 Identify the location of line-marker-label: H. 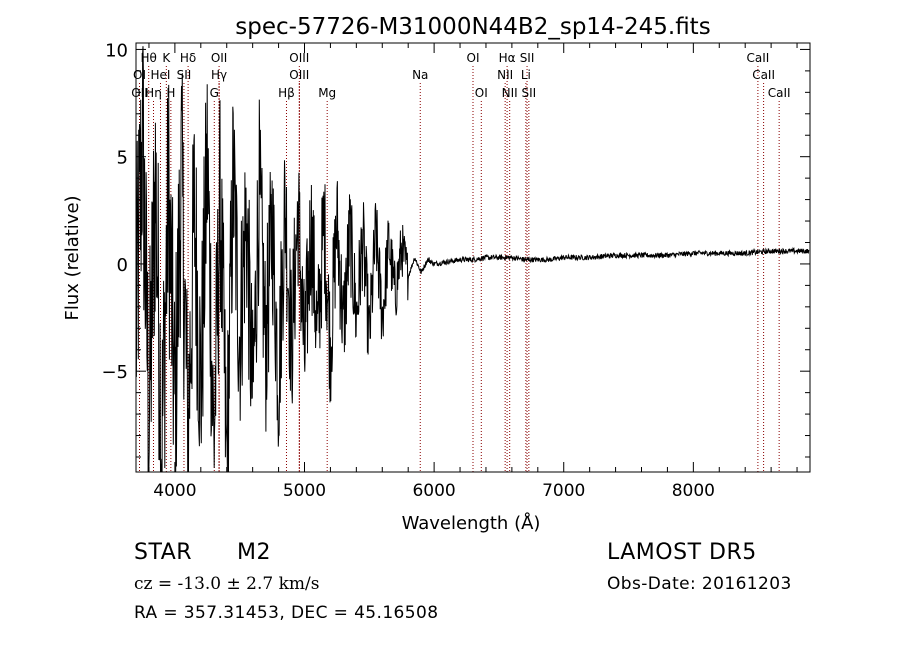
(170, 93).